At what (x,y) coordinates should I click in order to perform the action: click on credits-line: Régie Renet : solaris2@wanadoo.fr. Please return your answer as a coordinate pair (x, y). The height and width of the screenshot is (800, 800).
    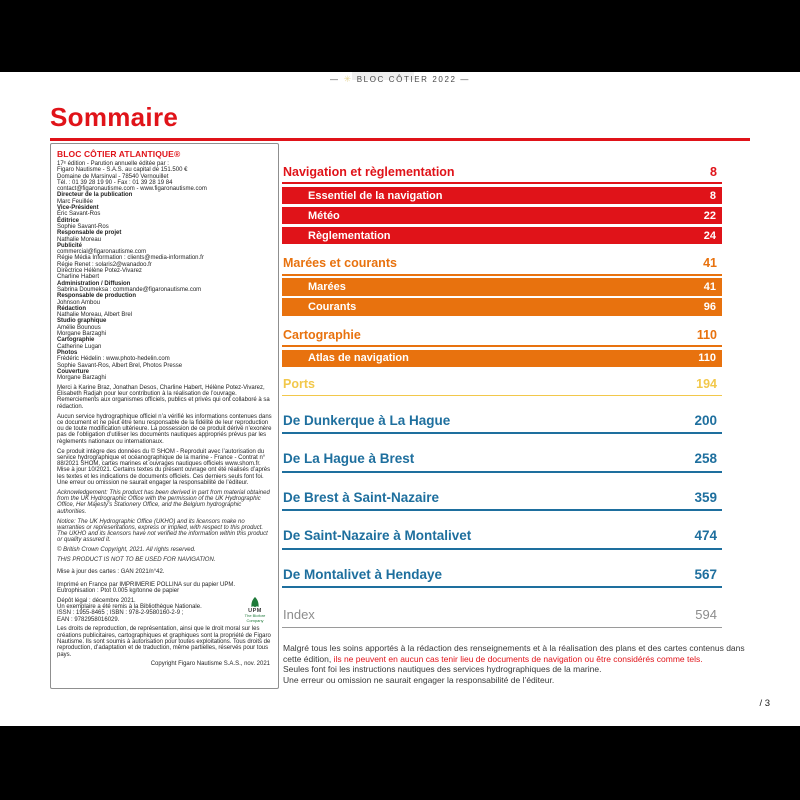
    Looking at the image, I should click on (104, 264).